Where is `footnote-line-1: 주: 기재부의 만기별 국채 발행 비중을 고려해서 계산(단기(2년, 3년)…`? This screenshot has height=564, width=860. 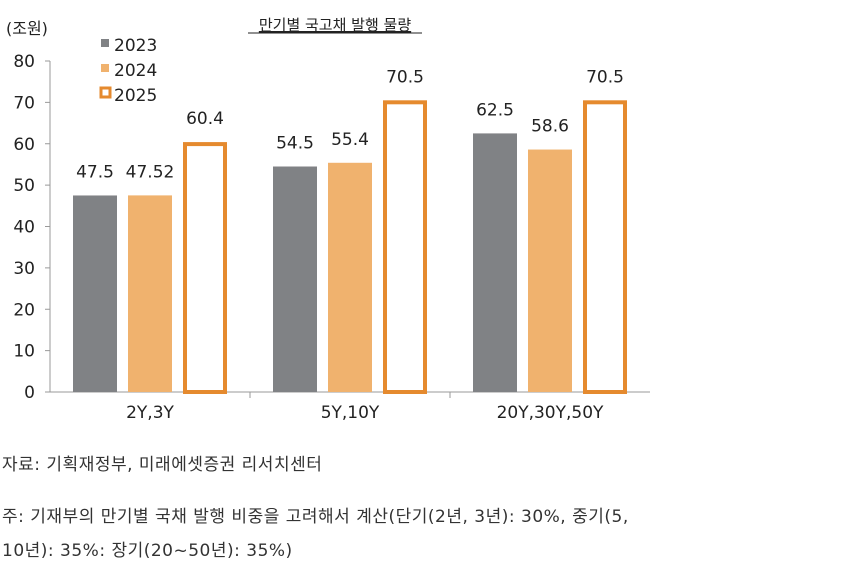 footnote-line-1: 주: 기재부의 만기별 국채 발행 비중을 고려해서 계산(단기(2년, 3년)… is located at coordinates (315, 517).